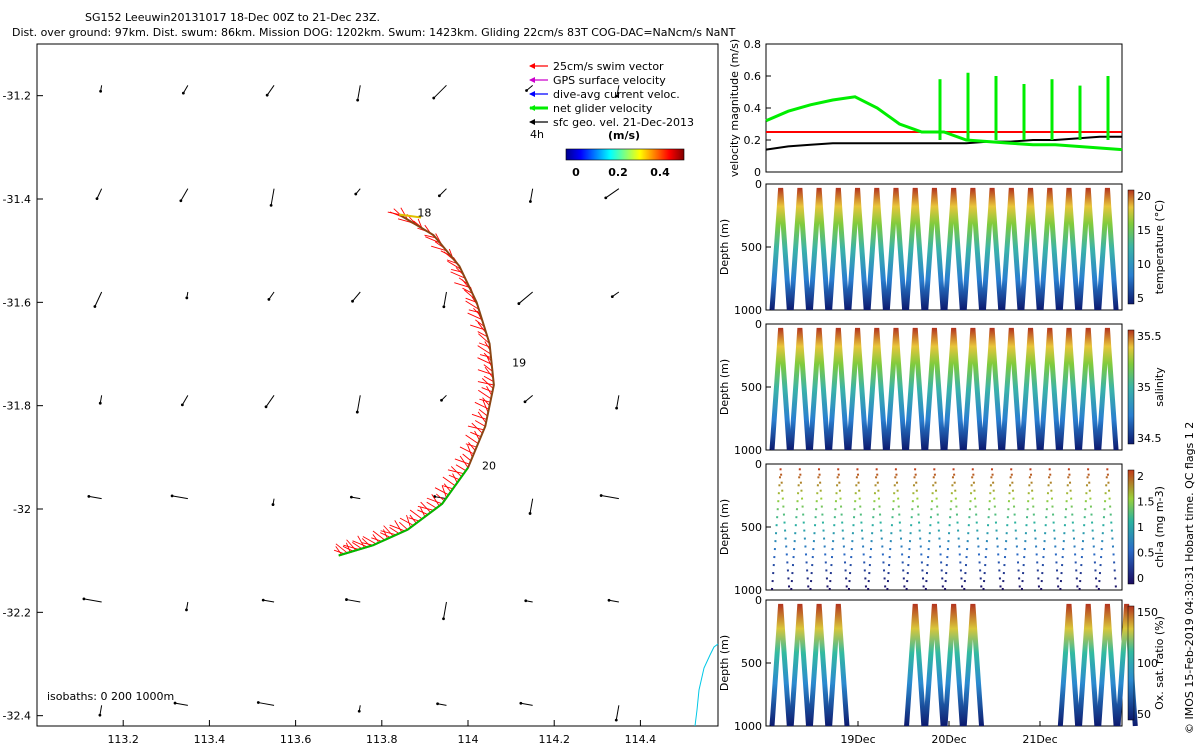 The image size is (1200, 750). Describe the element at coordinates (17, 302) in the screenshot. I see `map-ytick-label: -31.6` at that location.